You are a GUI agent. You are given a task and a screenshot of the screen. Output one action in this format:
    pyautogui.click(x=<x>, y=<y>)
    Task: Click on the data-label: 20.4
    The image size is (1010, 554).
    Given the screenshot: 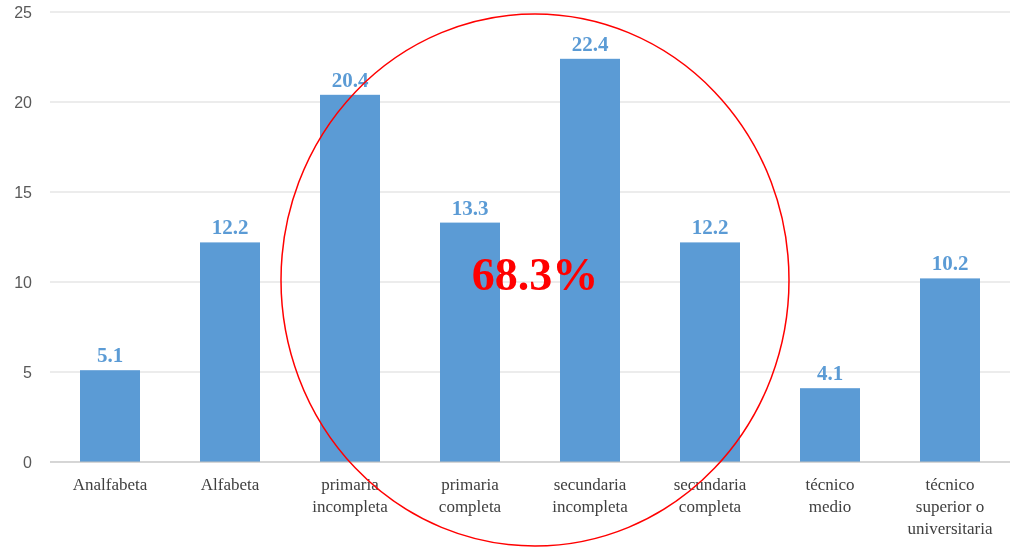 What is the action you would take?
    pyautogui.click(x=350, y=79)
    